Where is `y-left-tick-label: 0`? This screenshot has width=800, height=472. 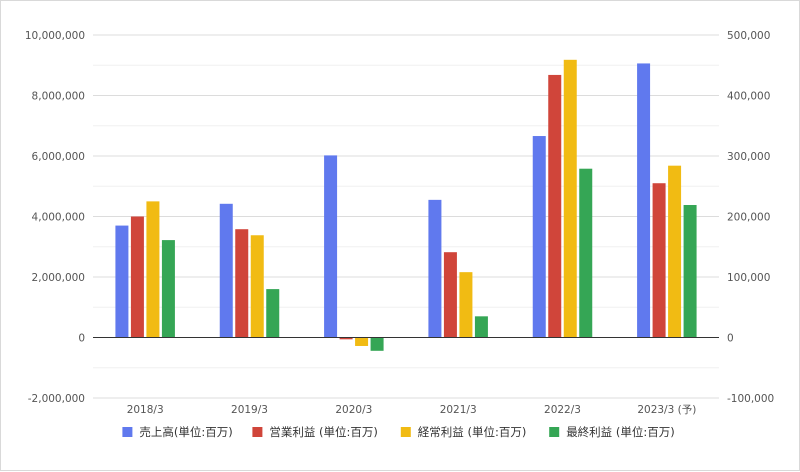 y-left-tick-label: 0 is located at coordinates (81, 339).